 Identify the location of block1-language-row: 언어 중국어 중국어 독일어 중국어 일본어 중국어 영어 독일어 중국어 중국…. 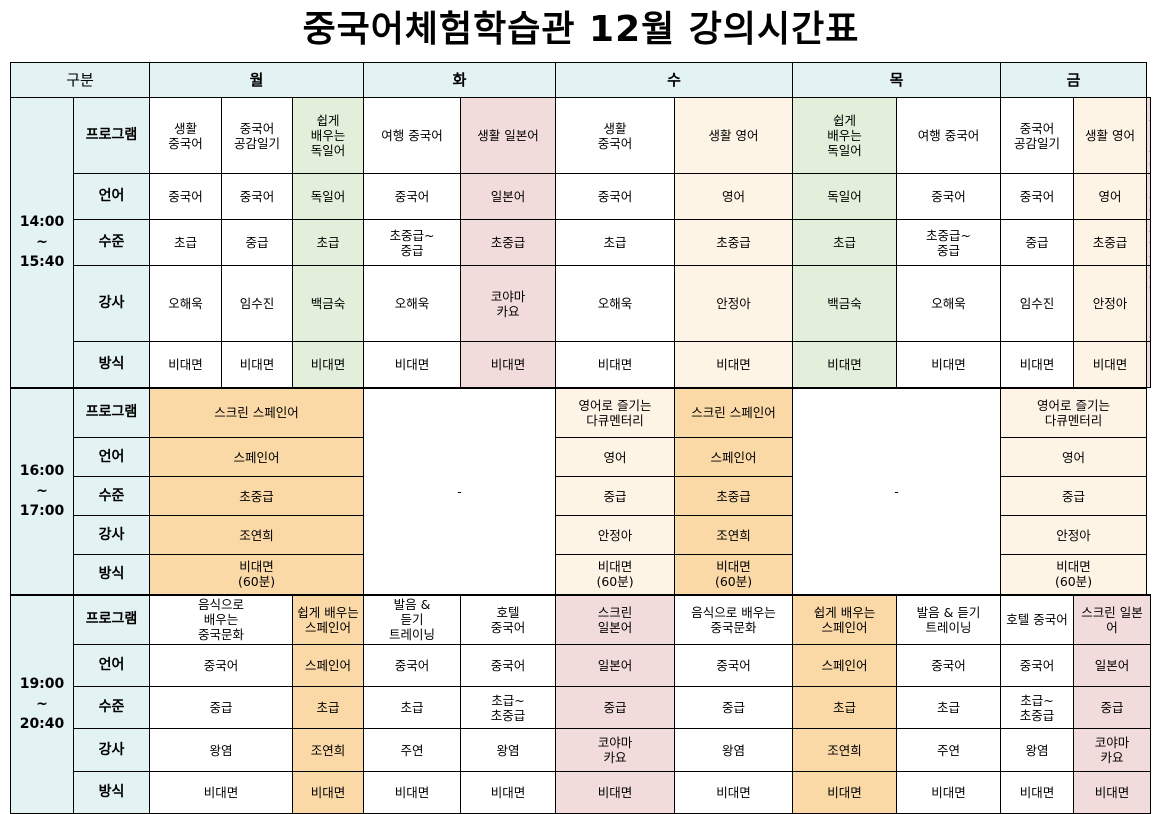
(581, 196).